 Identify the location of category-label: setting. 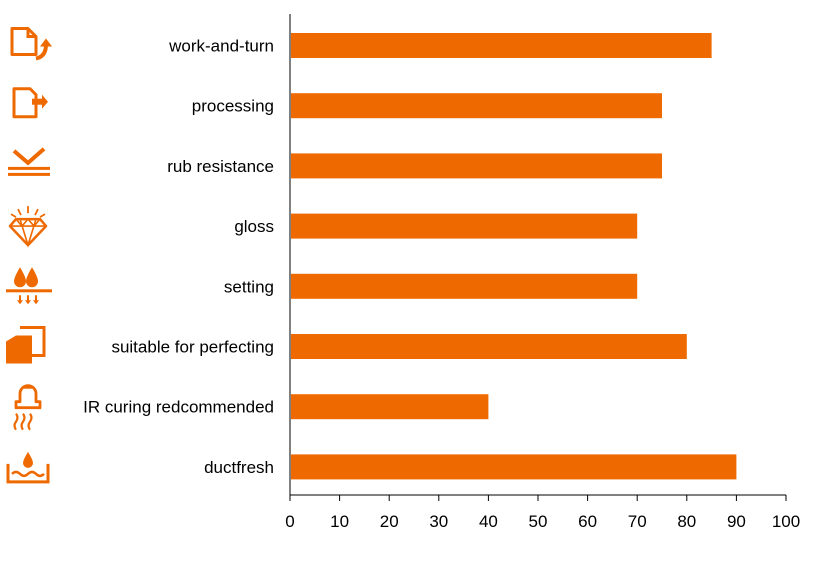
(249, 286).